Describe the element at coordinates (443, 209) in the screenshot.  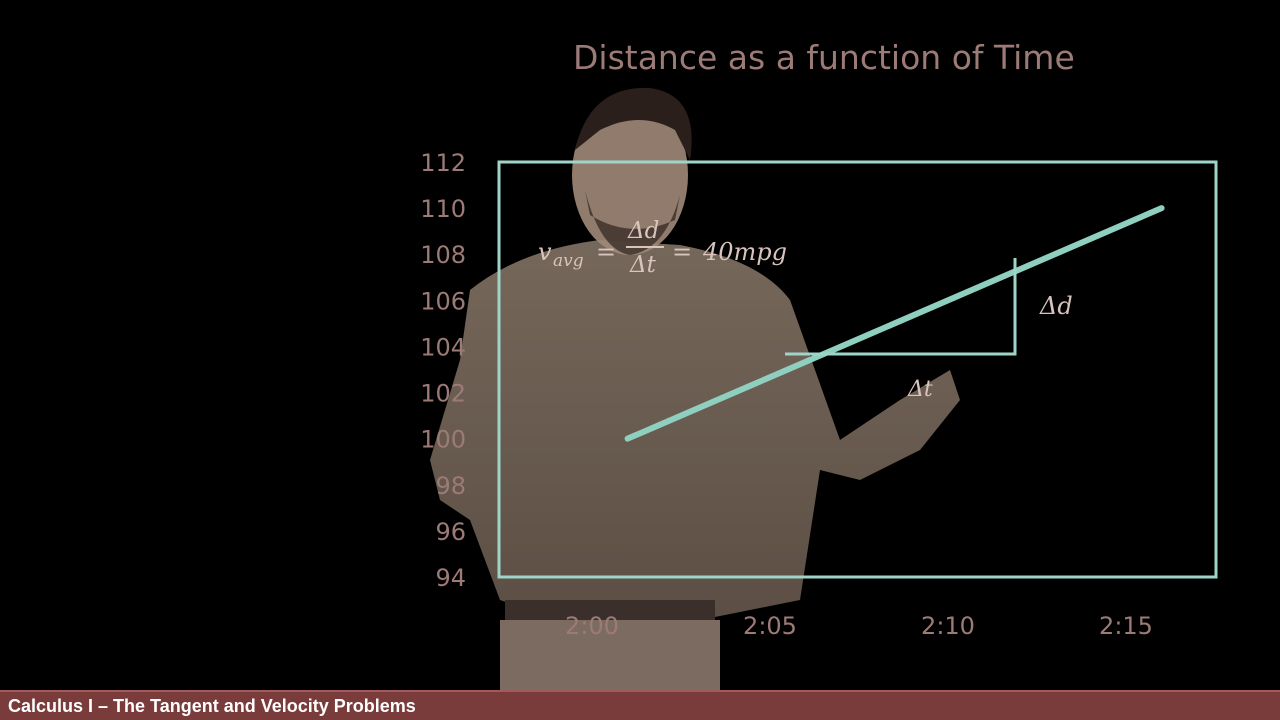
I see `y-tick-label: 110` at that location.